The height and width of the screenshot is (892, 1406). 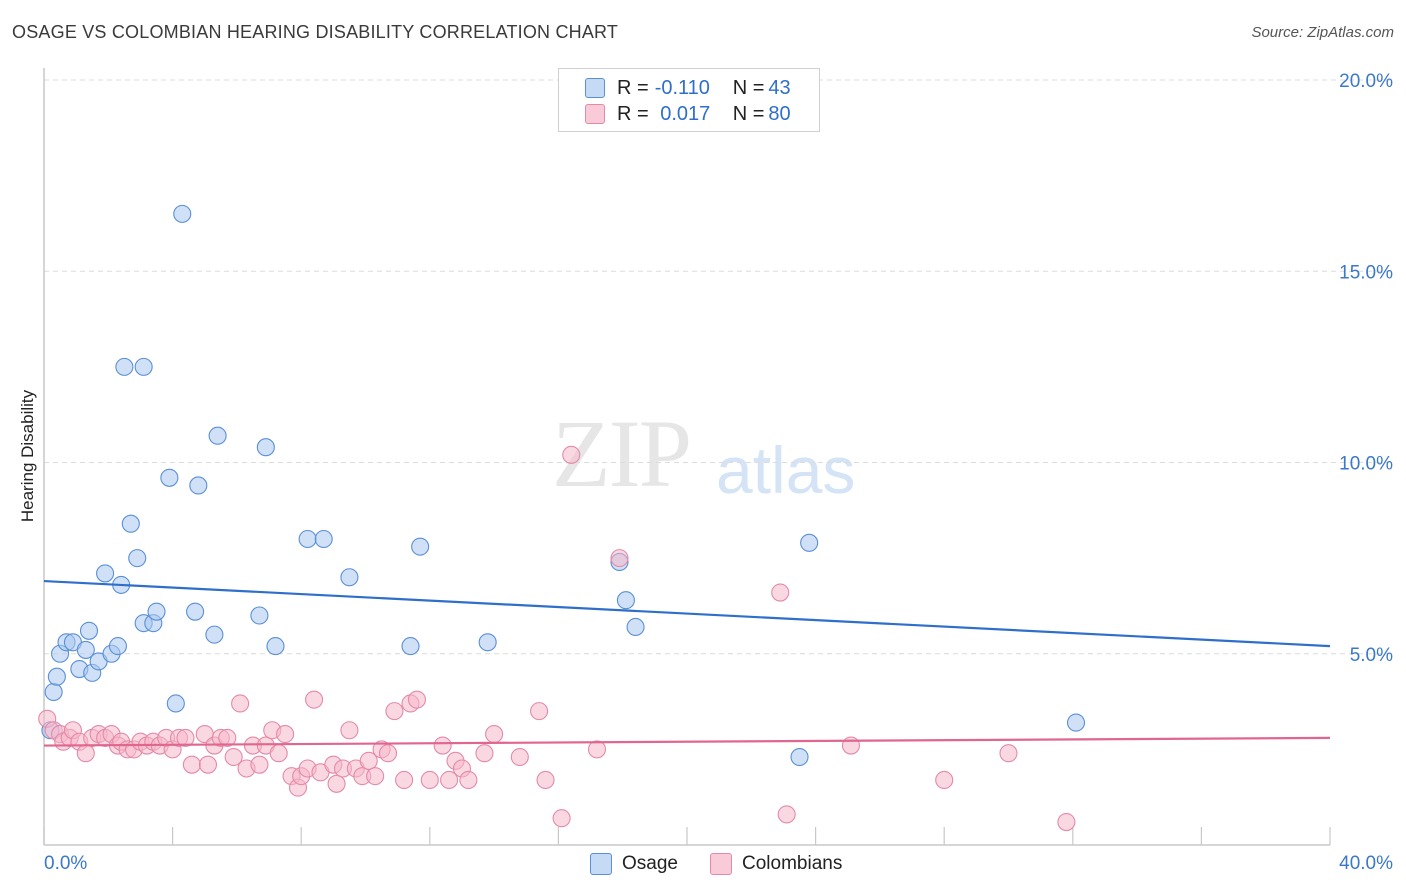 I want to click on legend-row-osage: R = -0.110 N = 43, so click(x=688, y=88).